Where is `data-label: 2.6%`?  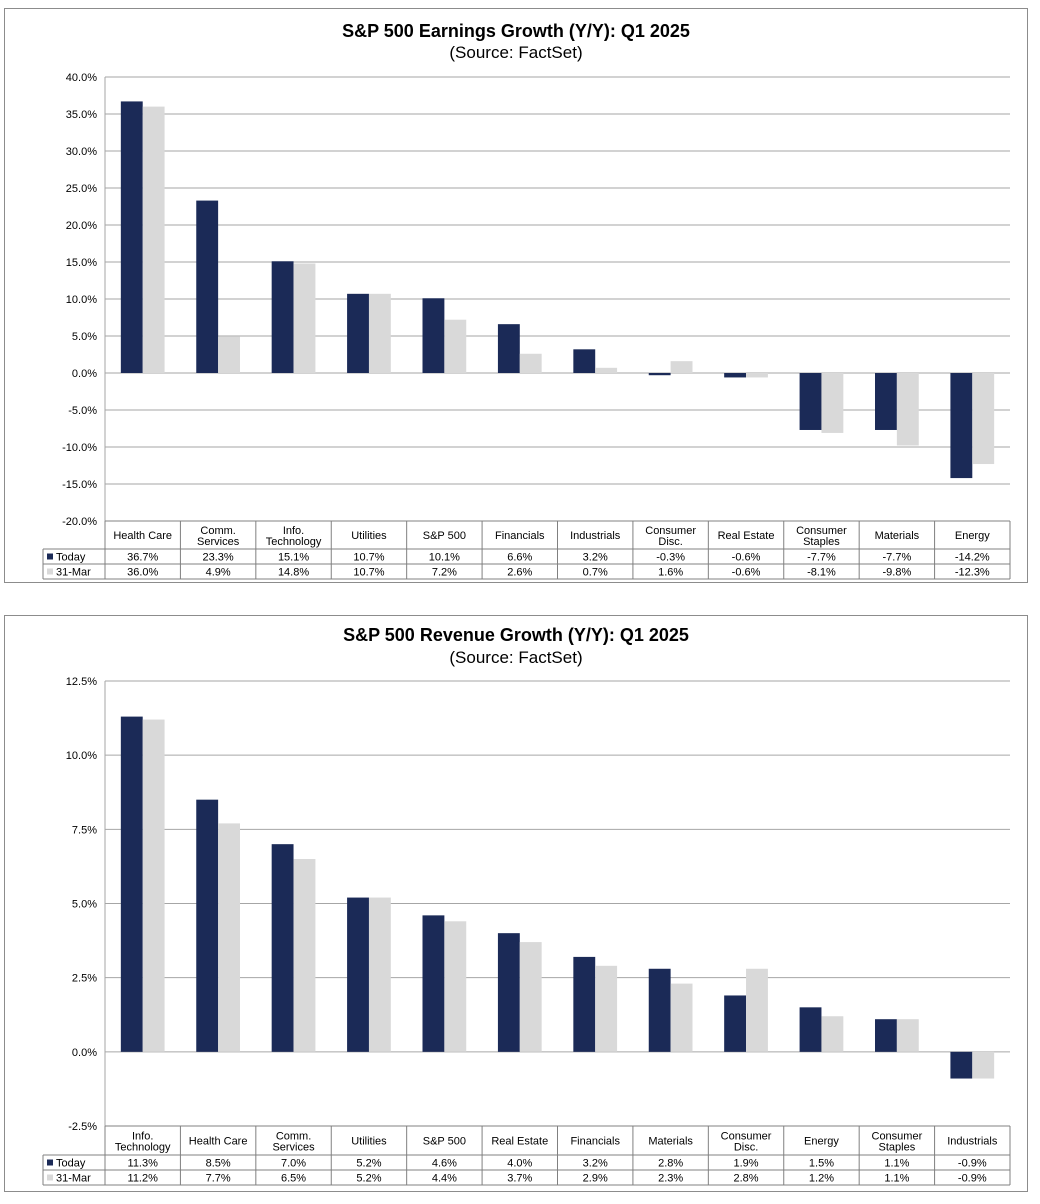
data-label: 2.6% is located at coordinates (519, 573).